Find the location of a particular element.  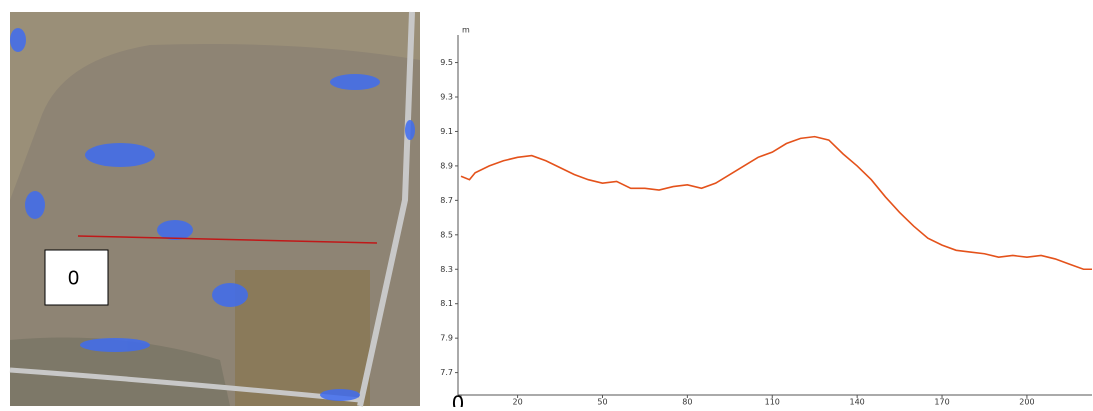

y-tick-label: 8.1 is located at coordinates (446, 303).